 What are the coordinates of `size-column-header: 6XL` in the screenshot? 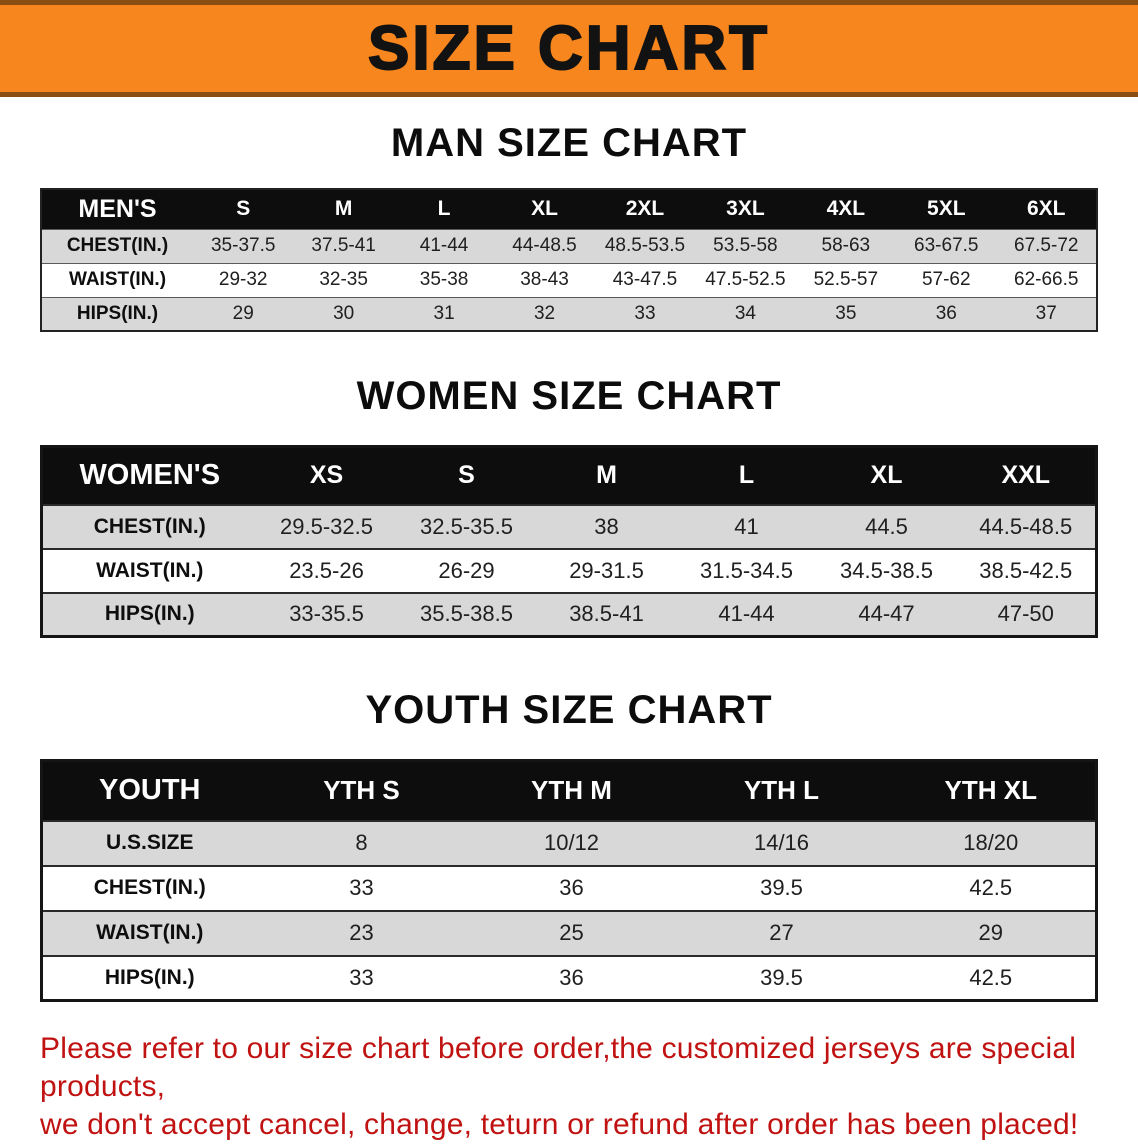 It's located at (1046, 209).